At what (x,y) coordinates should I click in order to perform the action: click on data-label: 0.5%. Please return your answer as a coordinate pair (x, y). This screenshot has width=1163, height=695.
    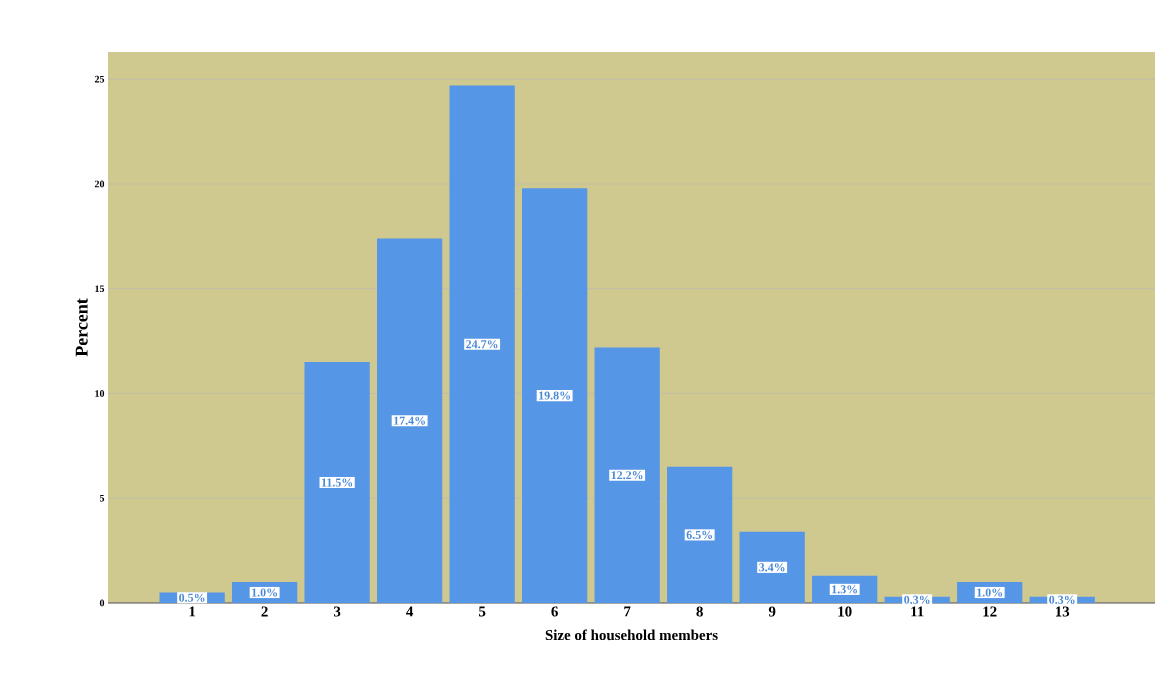
    Looking at the image, I should click on (192, 597).